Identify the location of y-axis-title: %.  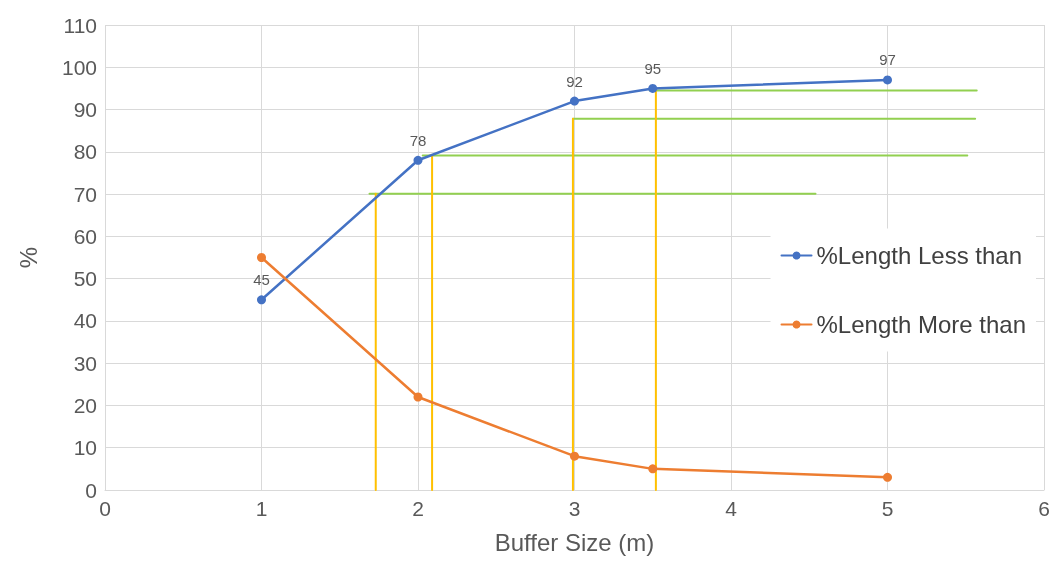
(28, 257).